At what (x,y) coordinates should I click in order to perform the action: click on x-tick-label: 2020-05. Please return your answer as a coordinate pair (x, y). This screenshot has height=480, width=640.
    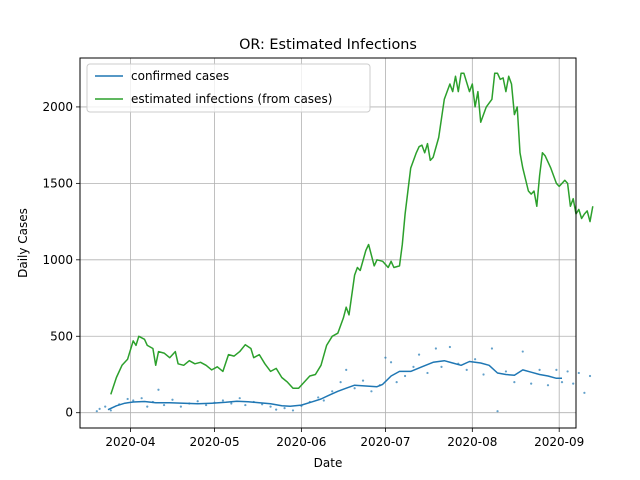
    Looking at the image, I should click on (214, 442).